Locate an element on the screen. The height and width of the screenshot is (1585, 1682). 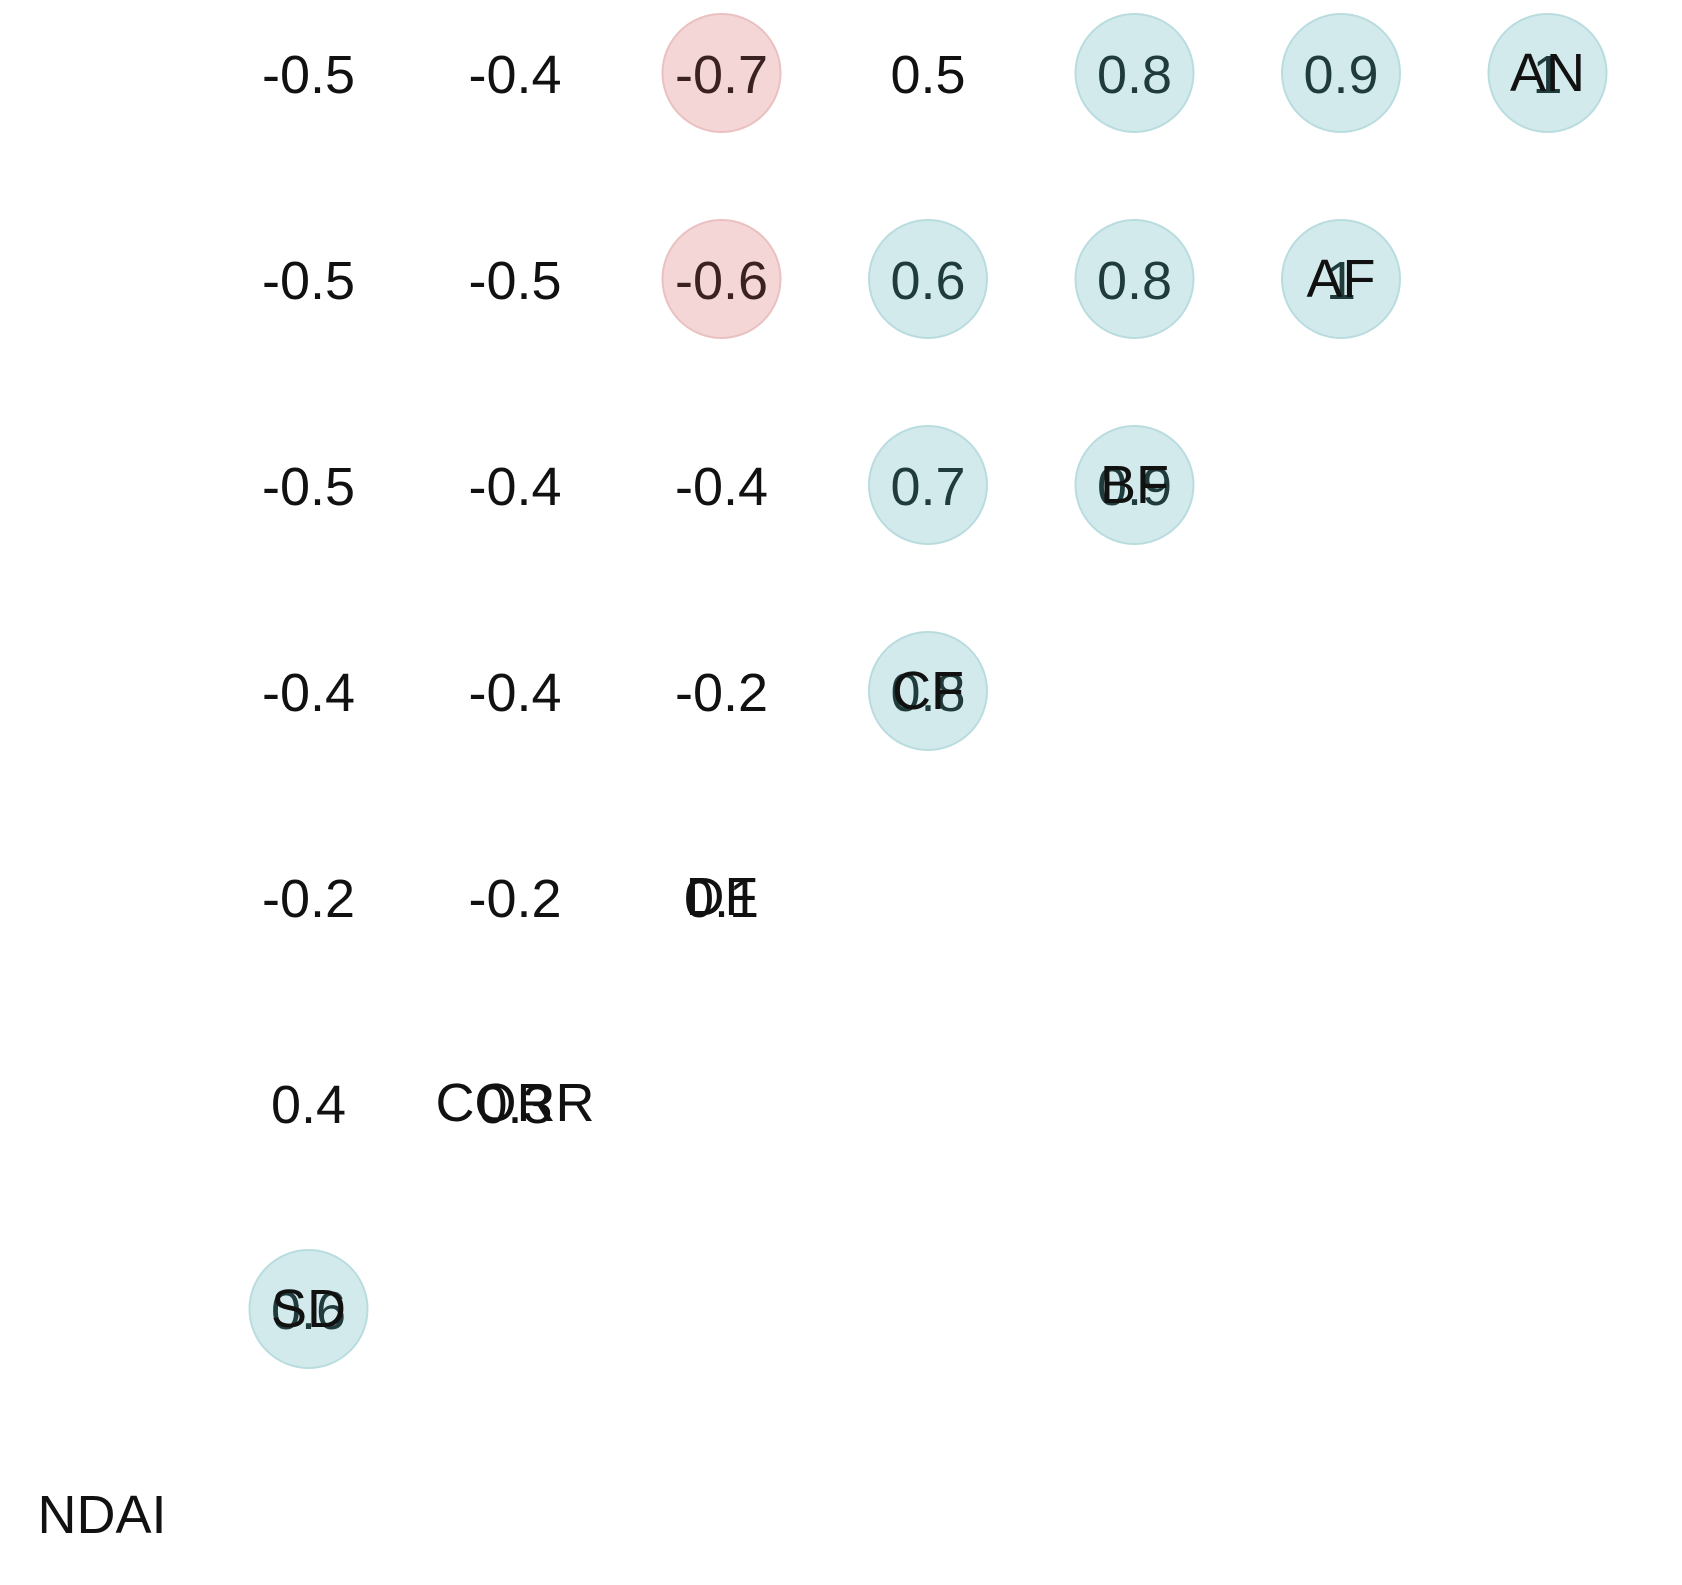
cell-af-df: -0.6 is located at coordinates (721, 279).